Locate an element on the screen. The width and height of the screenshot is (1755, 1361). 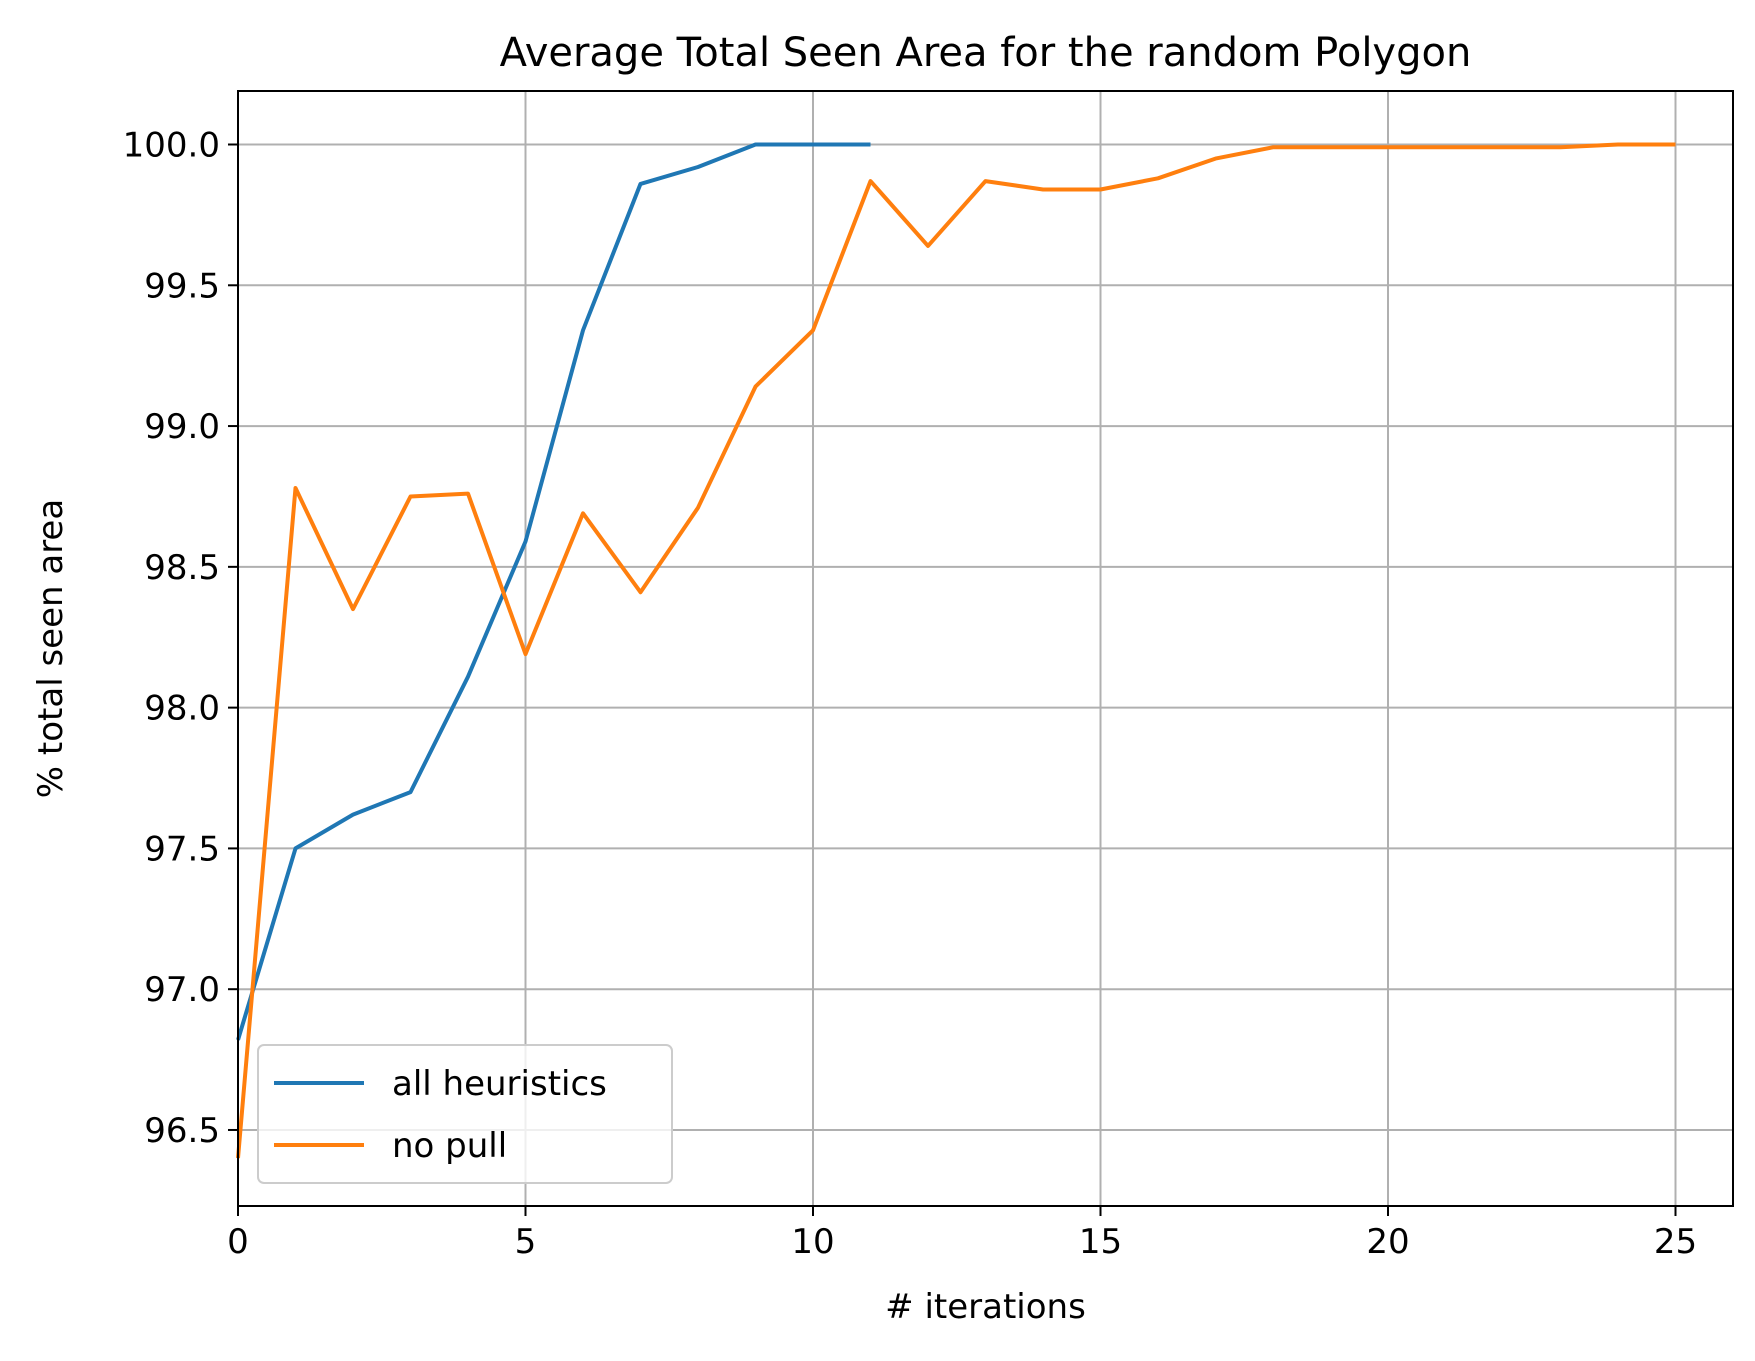
y-axis-label: % total seen area is located at coordinates (51, 648).